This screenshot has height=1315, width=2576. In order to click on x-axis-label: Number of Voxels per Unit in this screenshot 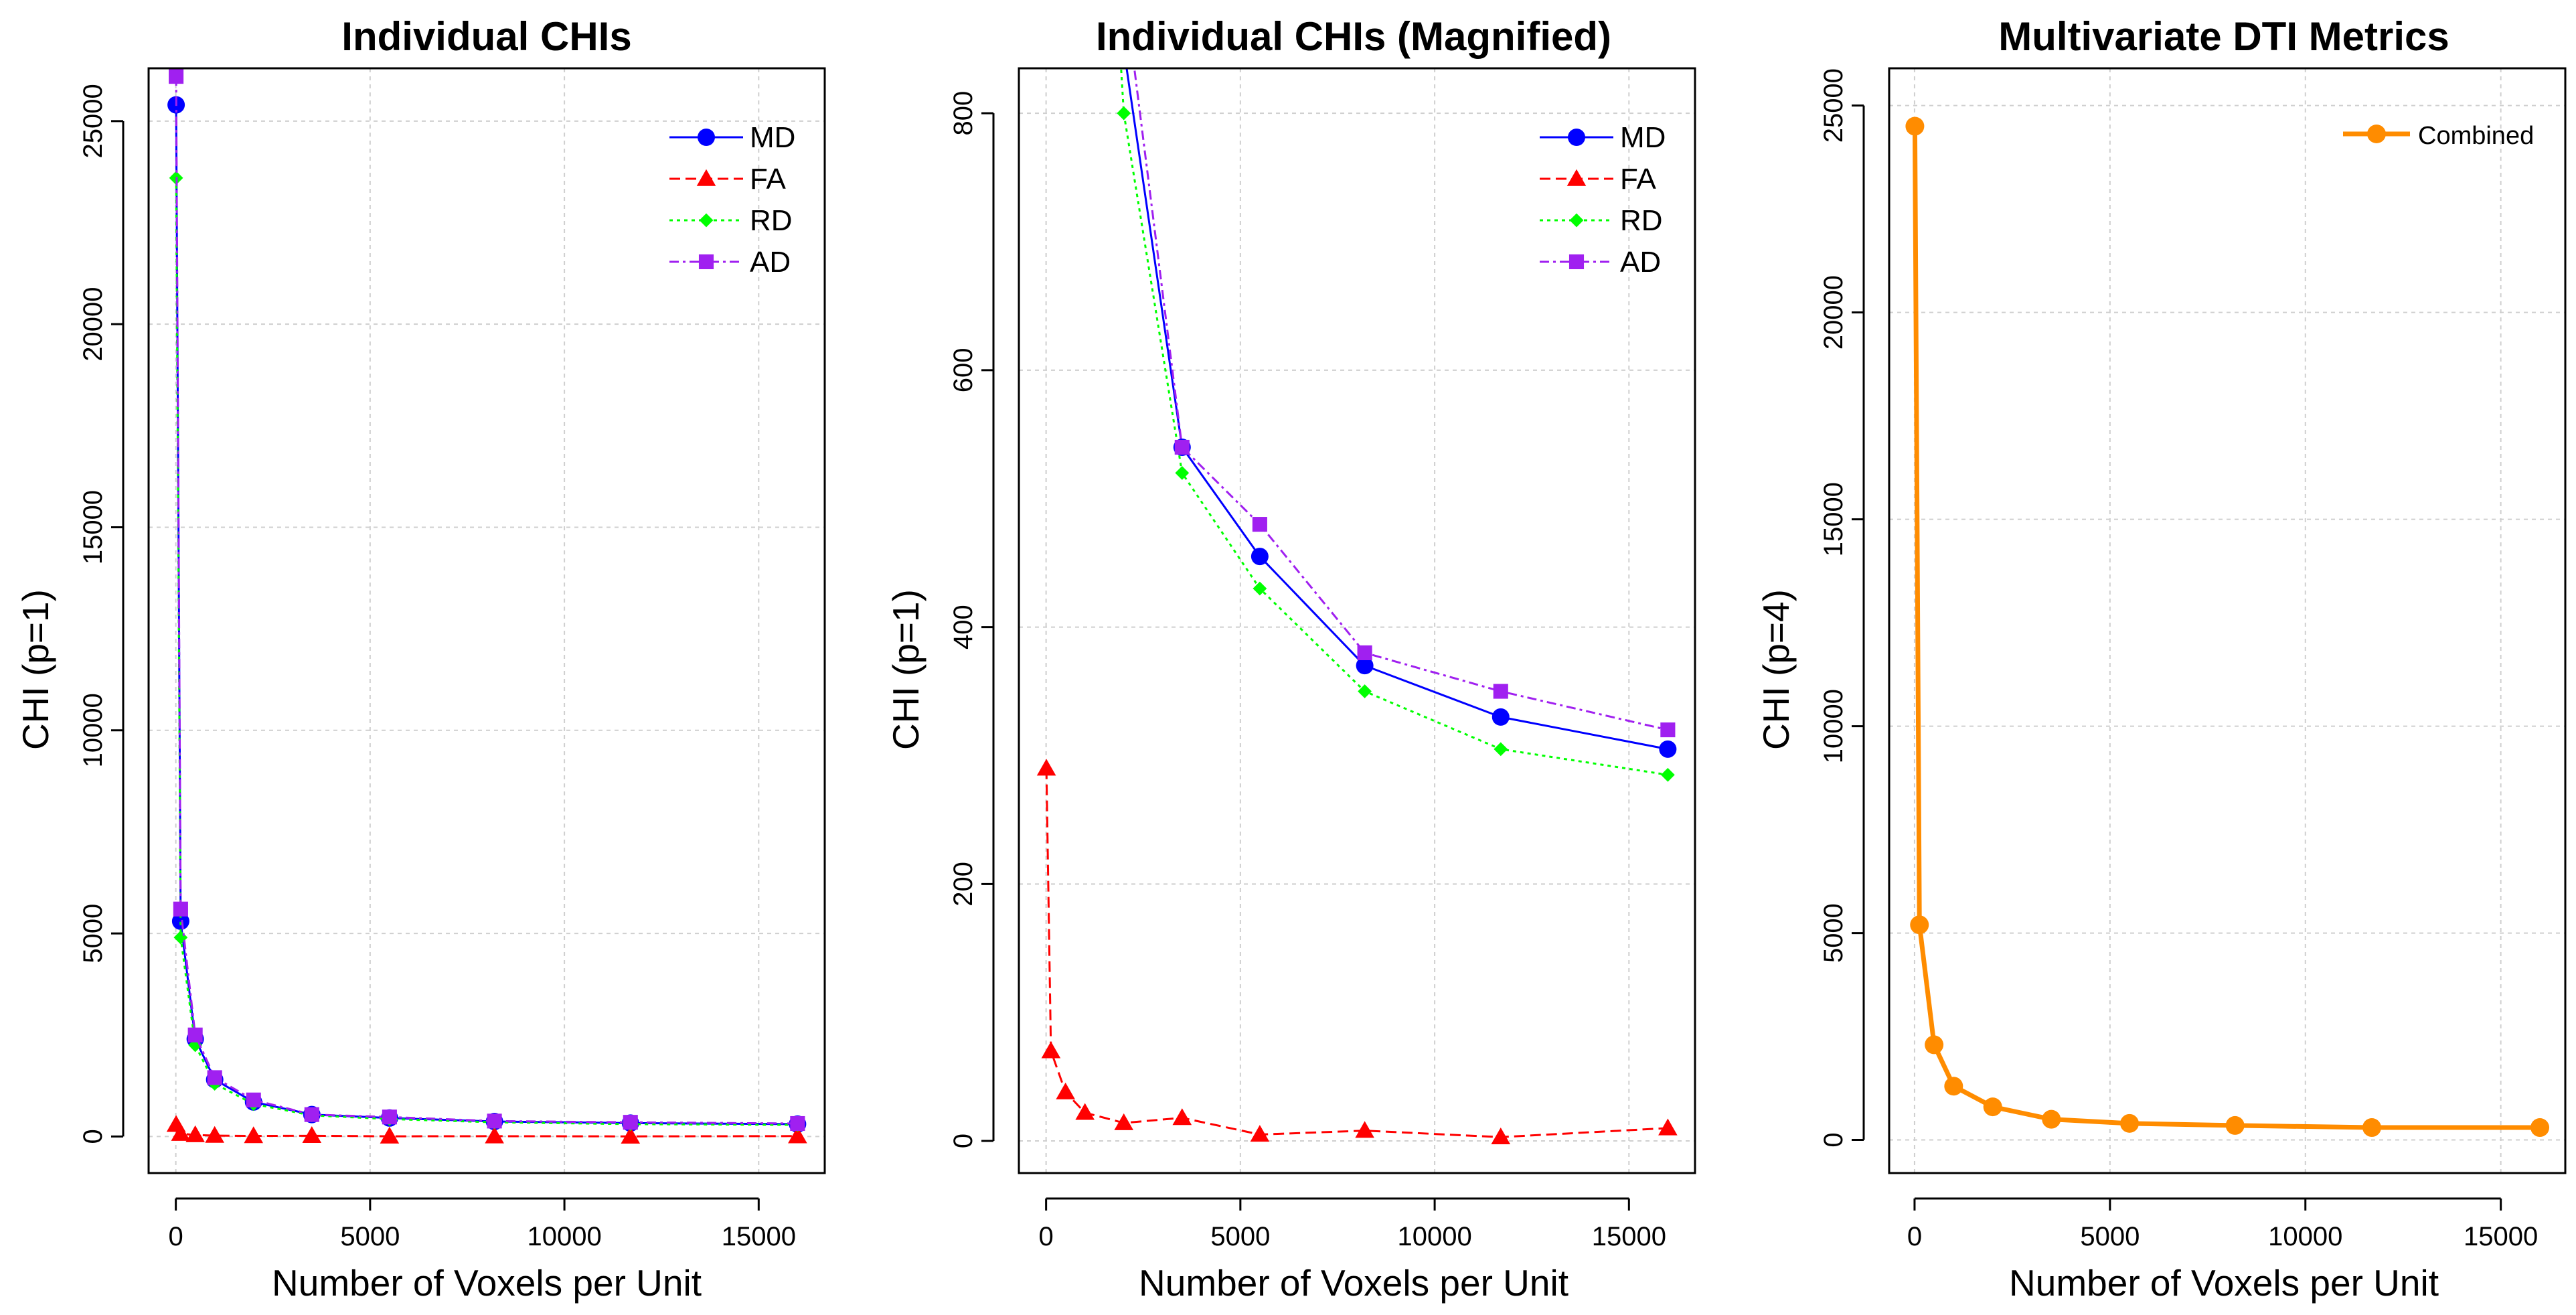, I will do `click(2224, 1283)`.